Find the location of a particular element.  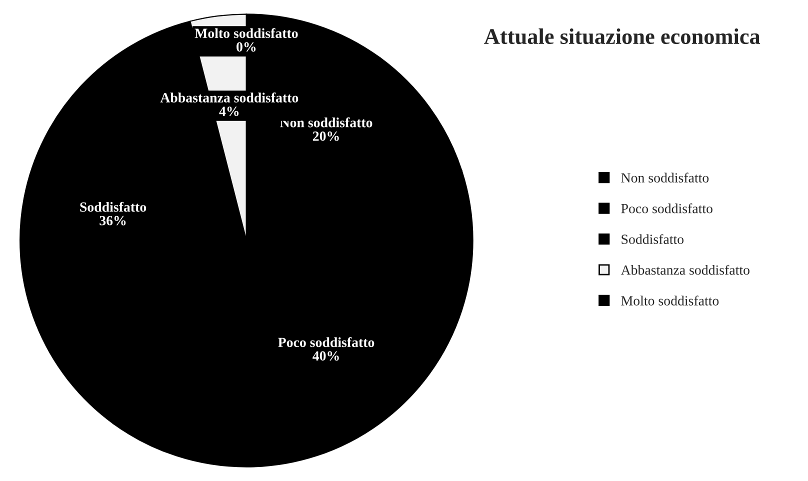

text: Attuale situazione economica is located at coordinates (622, 36).